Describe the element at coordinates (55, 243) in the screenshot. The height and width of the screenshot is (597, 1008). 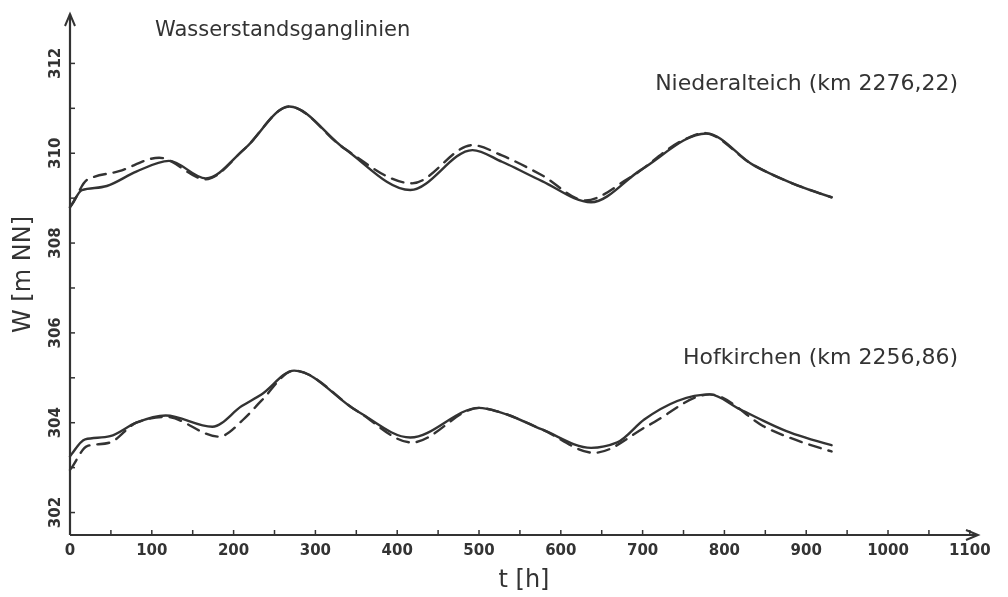
I see `y-tick-label: 308` at that location.